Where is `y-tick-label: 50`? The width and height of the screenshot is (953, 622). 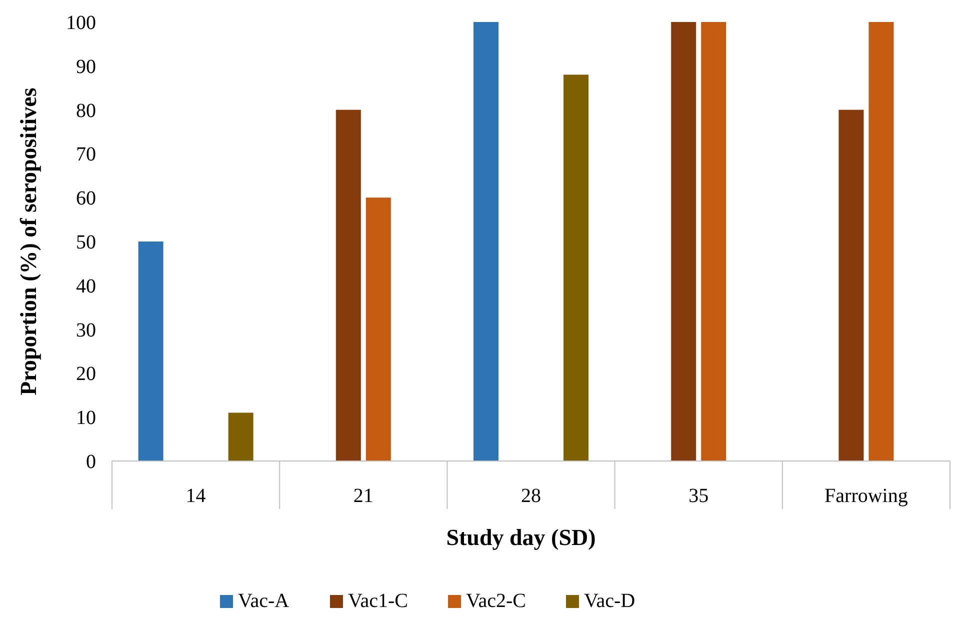 y-tick-label: 50 is located at coordinates (86, 243).